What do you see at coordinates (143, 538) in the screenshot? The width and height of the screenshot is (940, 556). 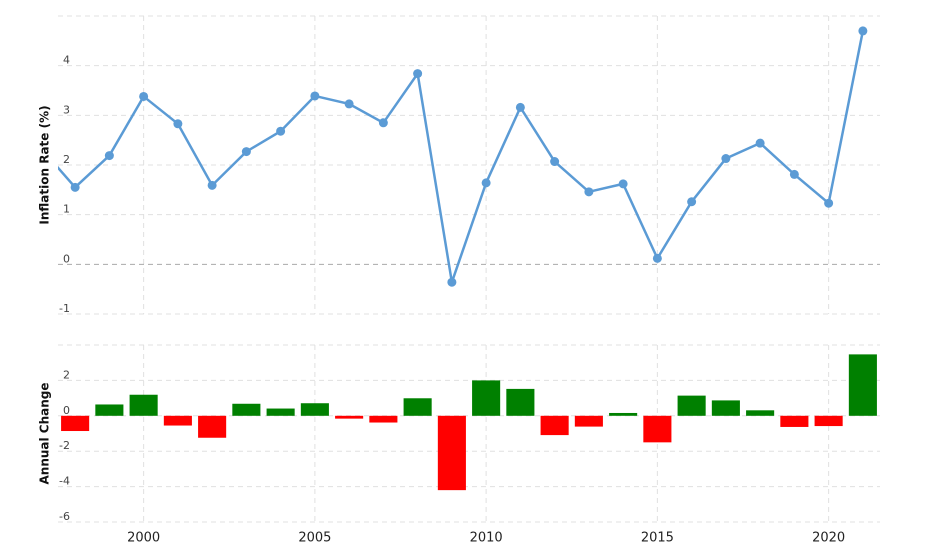 I see `x-tick-label: 2000` at bounding box center [143, 538].